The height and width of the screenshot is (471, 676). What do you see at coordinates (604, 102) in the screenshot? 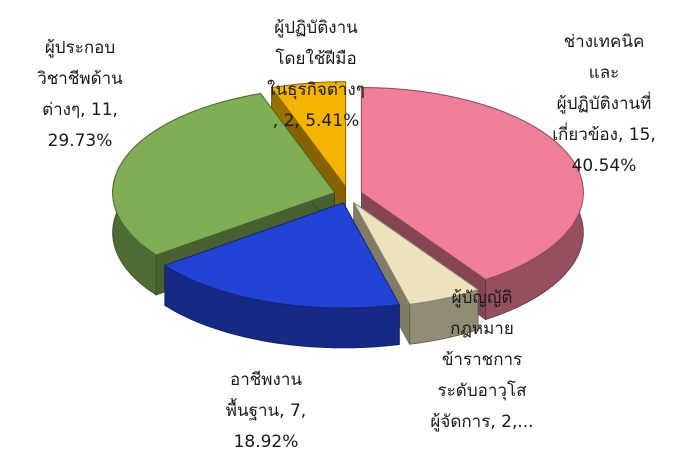
I see `data-label: ผู้ปฏิบัติงานที่` at bounding box center [604, 102].